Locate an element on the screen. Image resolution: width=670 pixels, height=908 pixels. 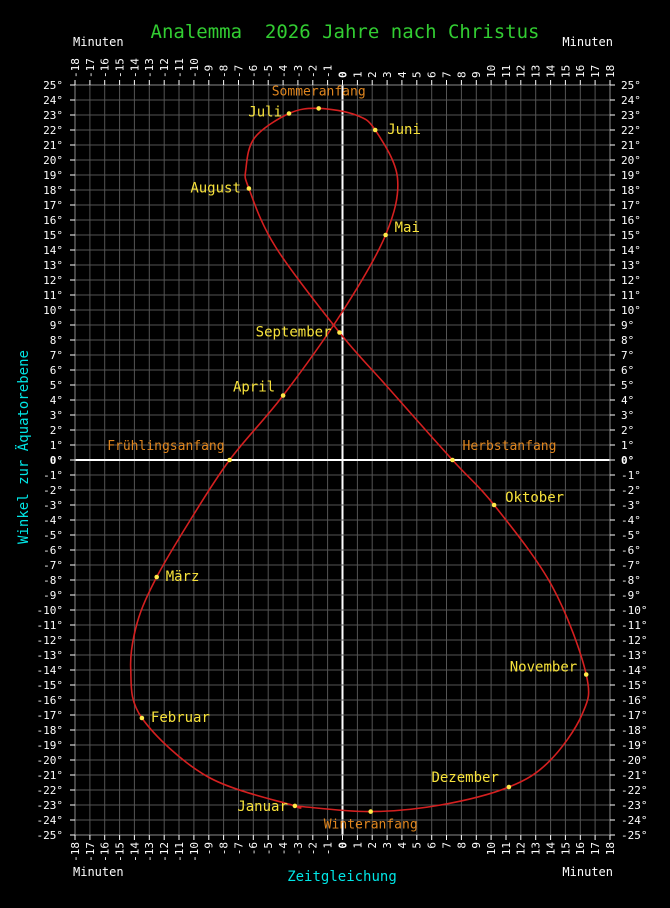
y-tick-label-right: -7° is located at coordinates (631, 565).